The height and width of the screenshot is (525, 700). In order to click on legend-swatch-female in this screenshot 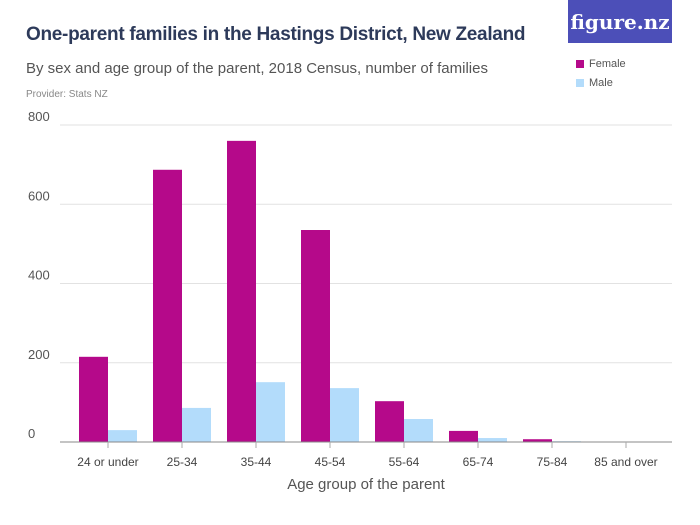, I will do `click(580, 64)`.